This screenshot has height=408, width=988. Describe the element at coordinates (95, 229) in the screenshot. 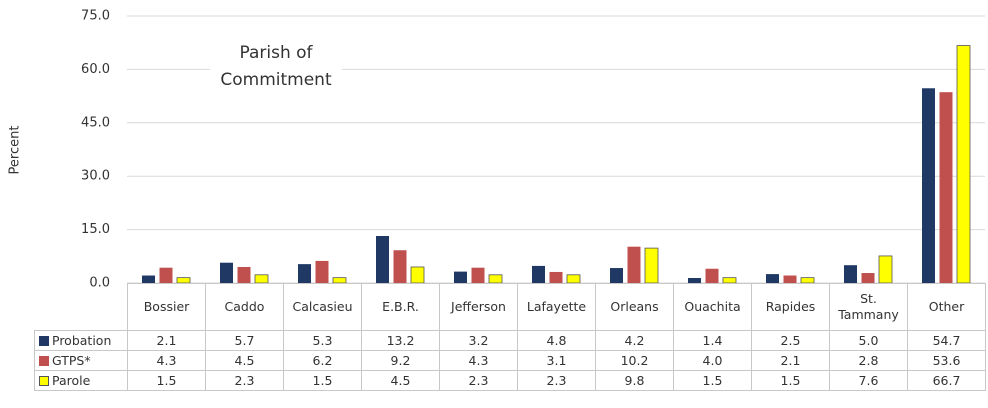

I see `y-tick-label: 15.0` at that location.